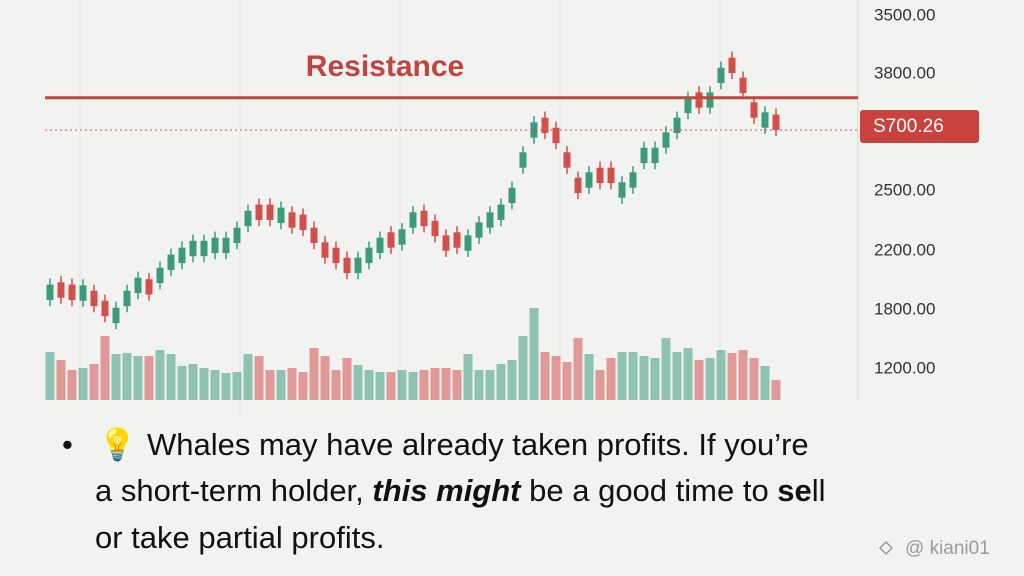  What do you see at coordinates (886, 548) in the screenshot?
I see `watermark-icon` at bounding box center [886, 548].